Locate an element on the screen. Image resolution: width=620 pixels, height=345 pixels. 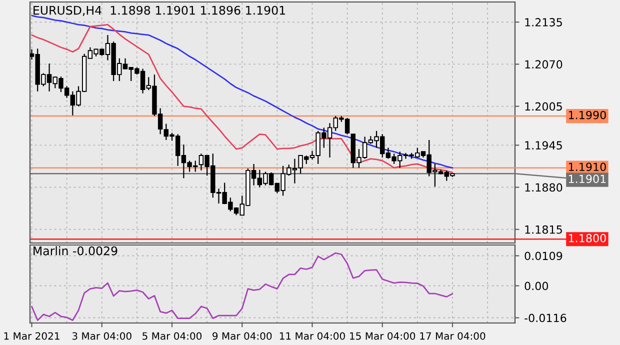
y-tick-label: 1.2070 is located at coordinates (543, 64).